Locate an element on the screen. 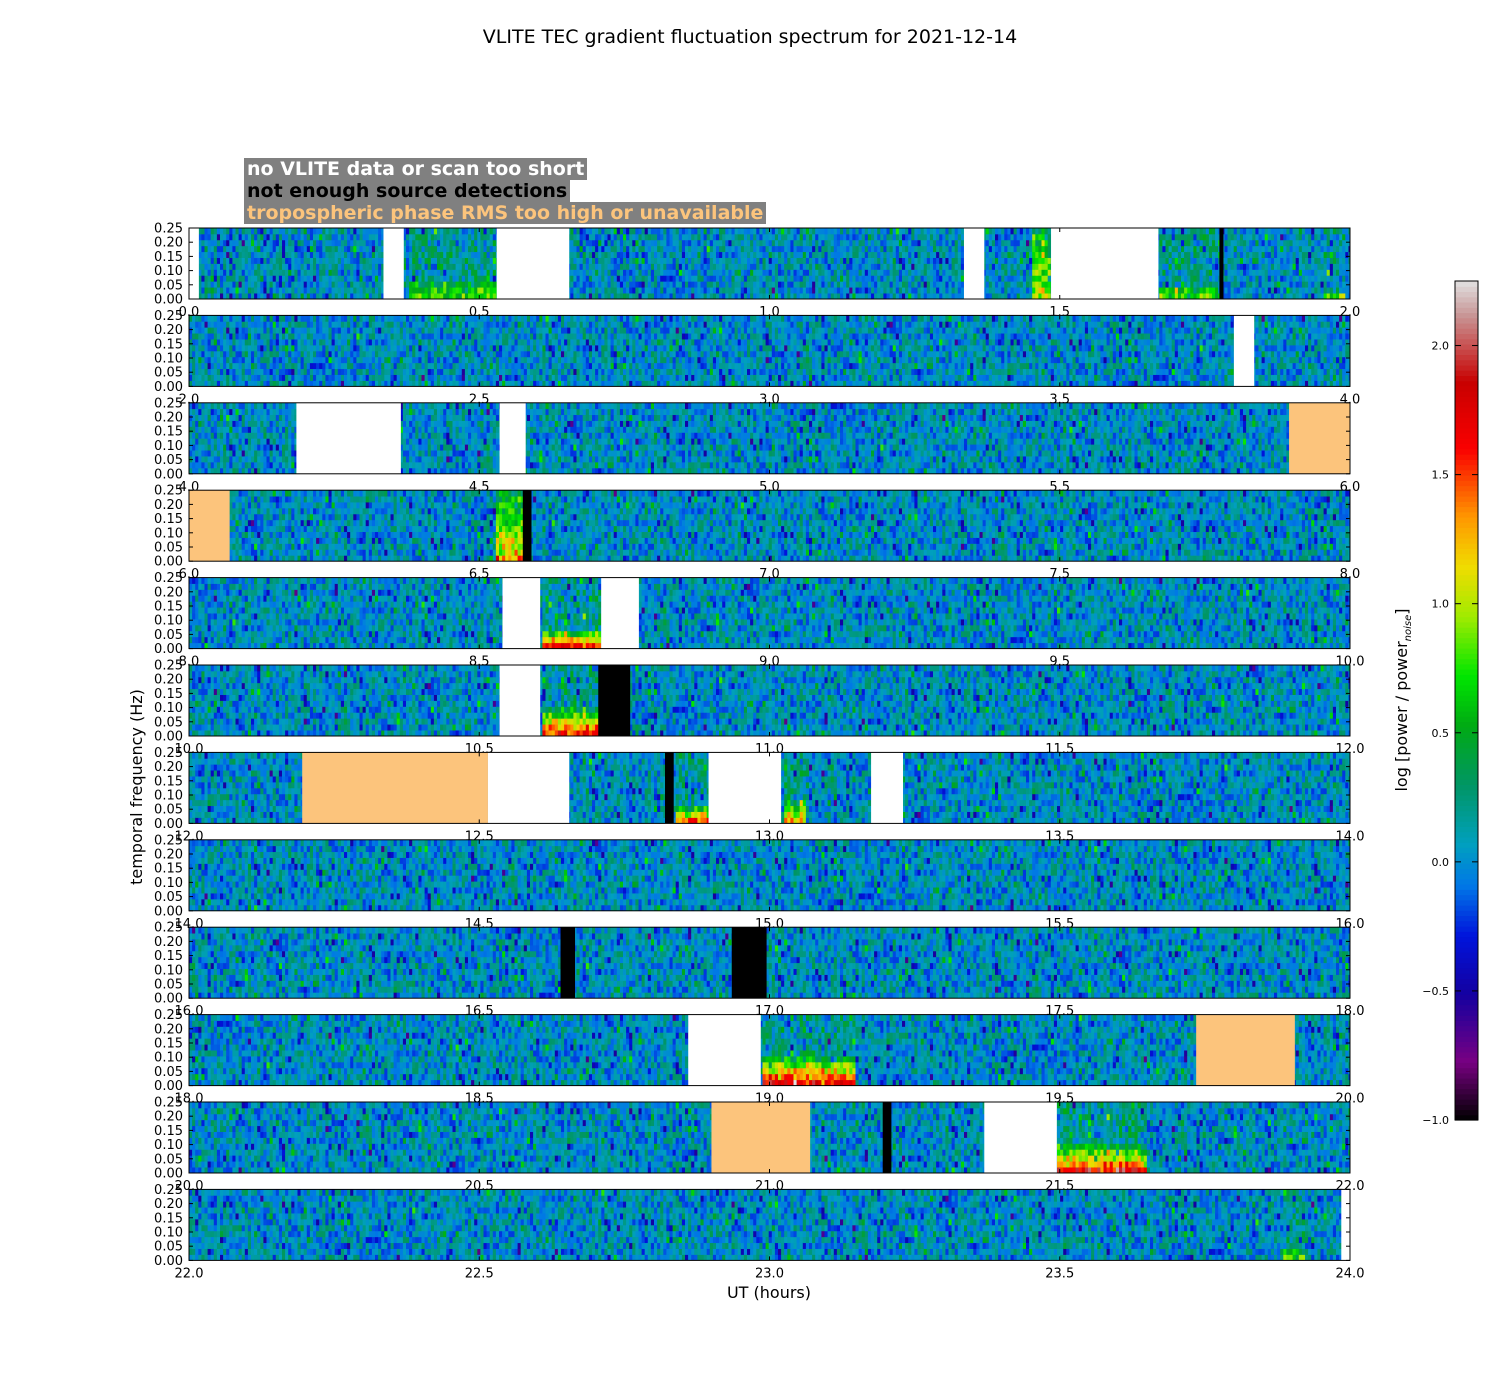 Image resolution: width=1500 pixels, height=1400 pixels. flag-tropo is located at coordinates (209, 526).